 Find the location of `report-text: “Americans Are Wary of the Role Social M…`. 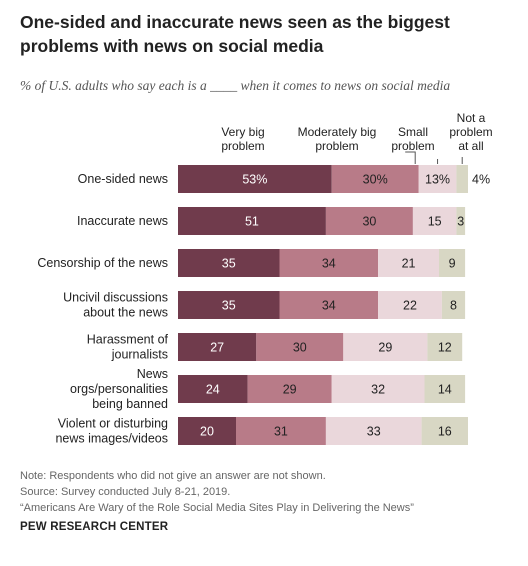

report-text: “Americans Are Wary of the Role Social M… is located at coordinates (217, 508).